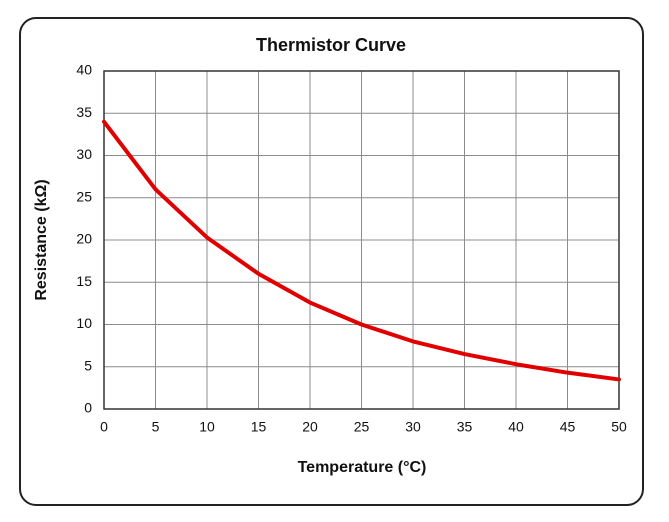 This screenshot has width=669, height=522. I want to click on y-tick-label: 15, so click(84, 281).